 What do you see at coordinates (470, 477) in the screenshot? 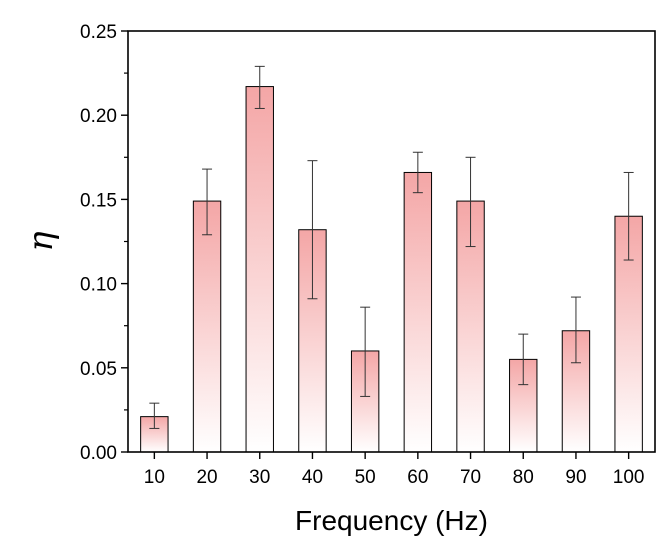
I see `x-tick-label: 70` at bounding box center [470, 477].